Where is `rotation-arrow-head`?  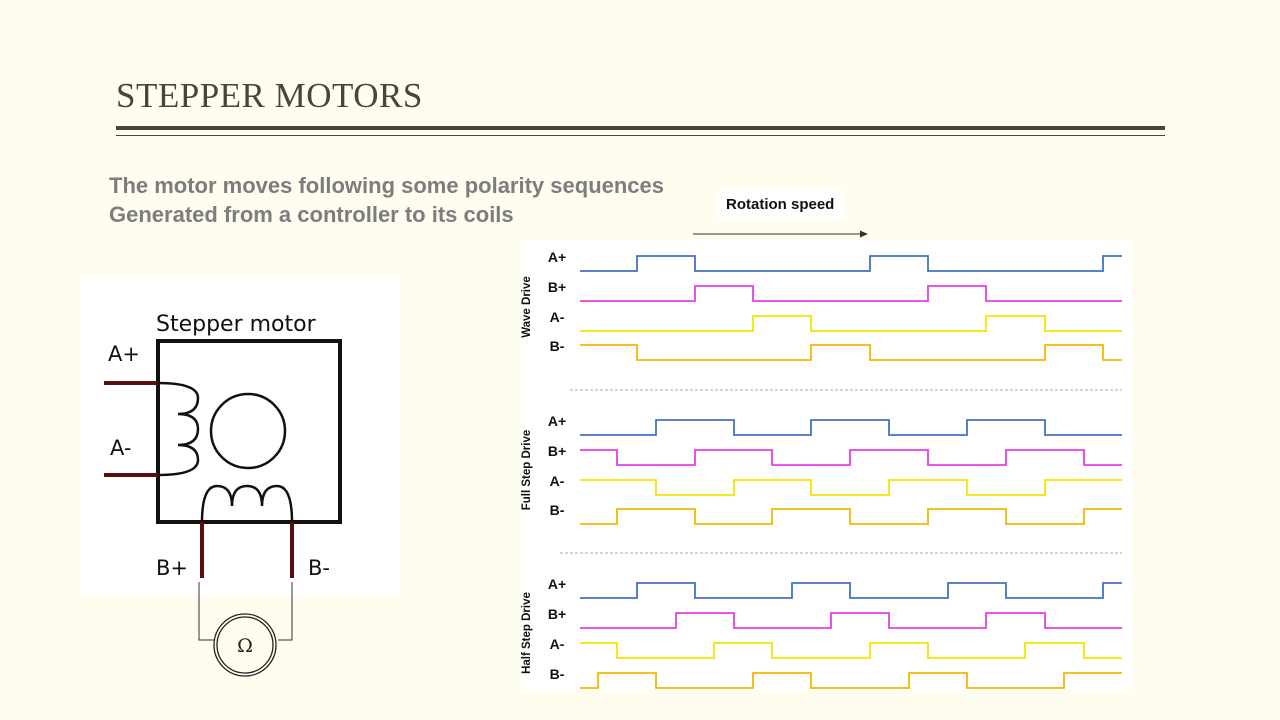 rotation-arrow-head is located at coordinates (864, 234).